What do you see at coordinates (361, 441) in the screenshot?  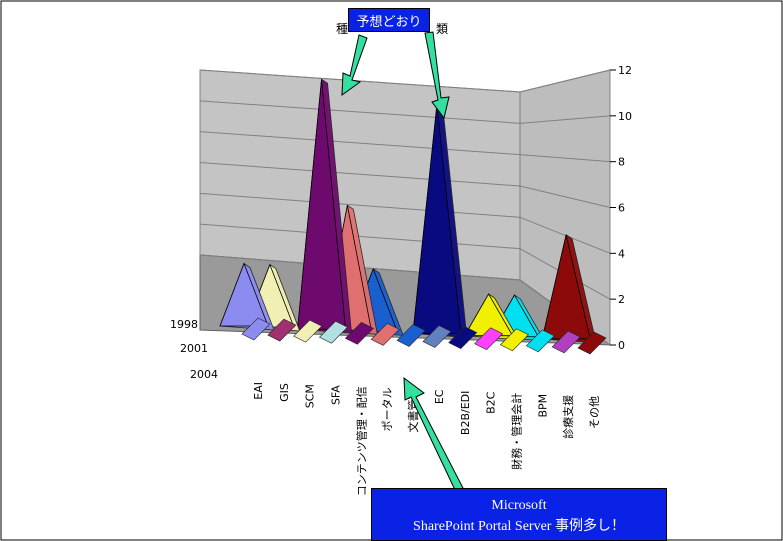 I see `category-label: コンテンツ管理・配信` at bounding box center [361, 441].